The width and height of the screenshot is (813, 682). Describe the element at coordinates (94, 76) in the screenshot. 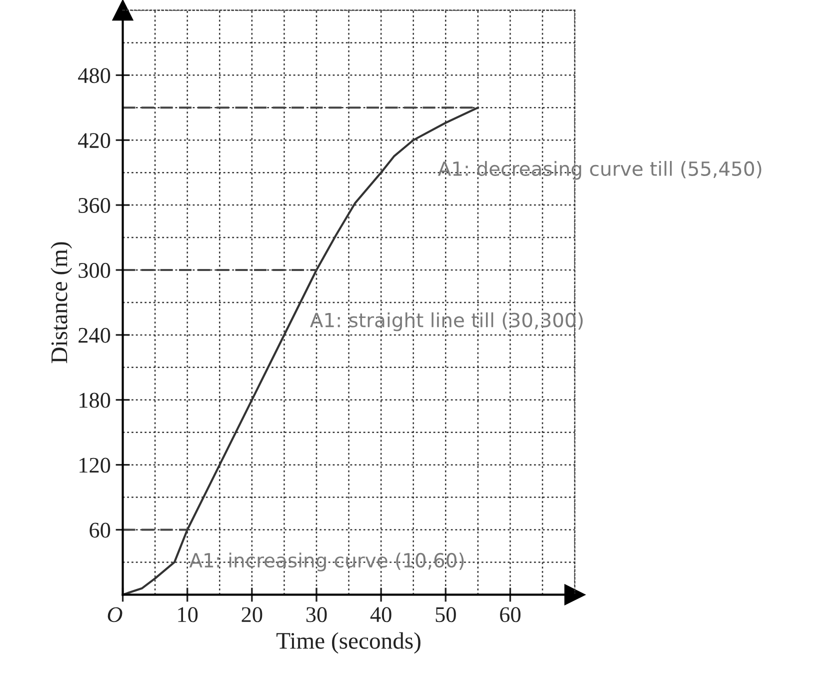

I see `y-tick-label: 480` at that location.